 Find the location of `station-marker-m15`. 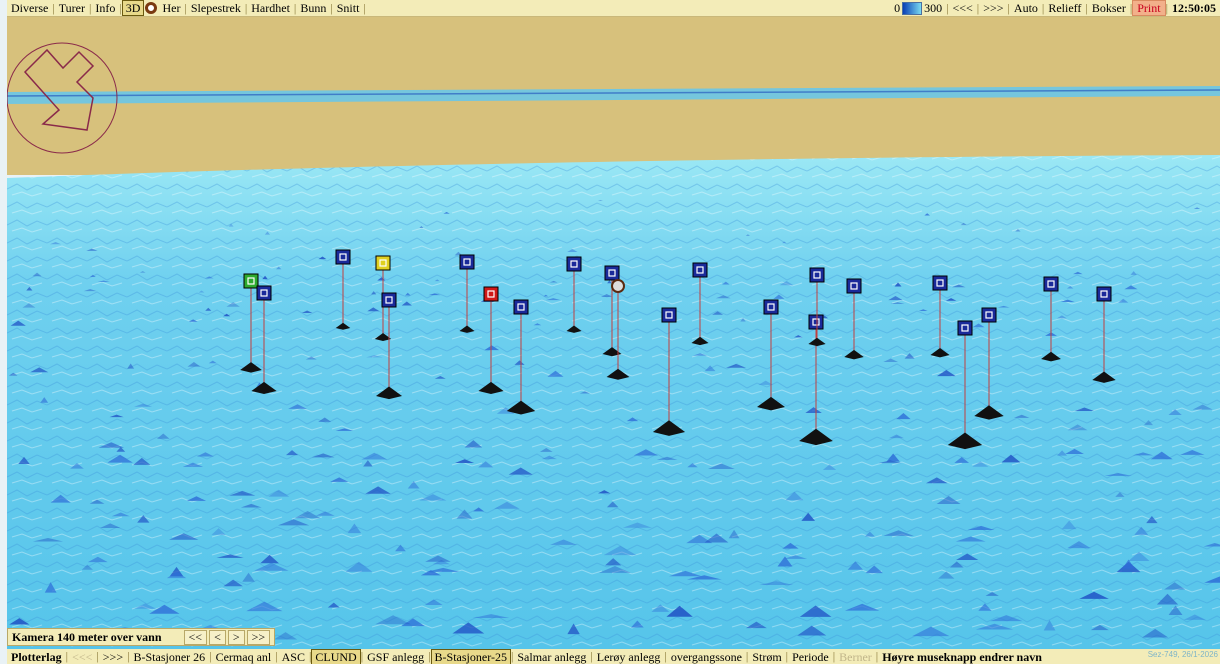

station-marker-m15 is located at coordinates (816, 380).